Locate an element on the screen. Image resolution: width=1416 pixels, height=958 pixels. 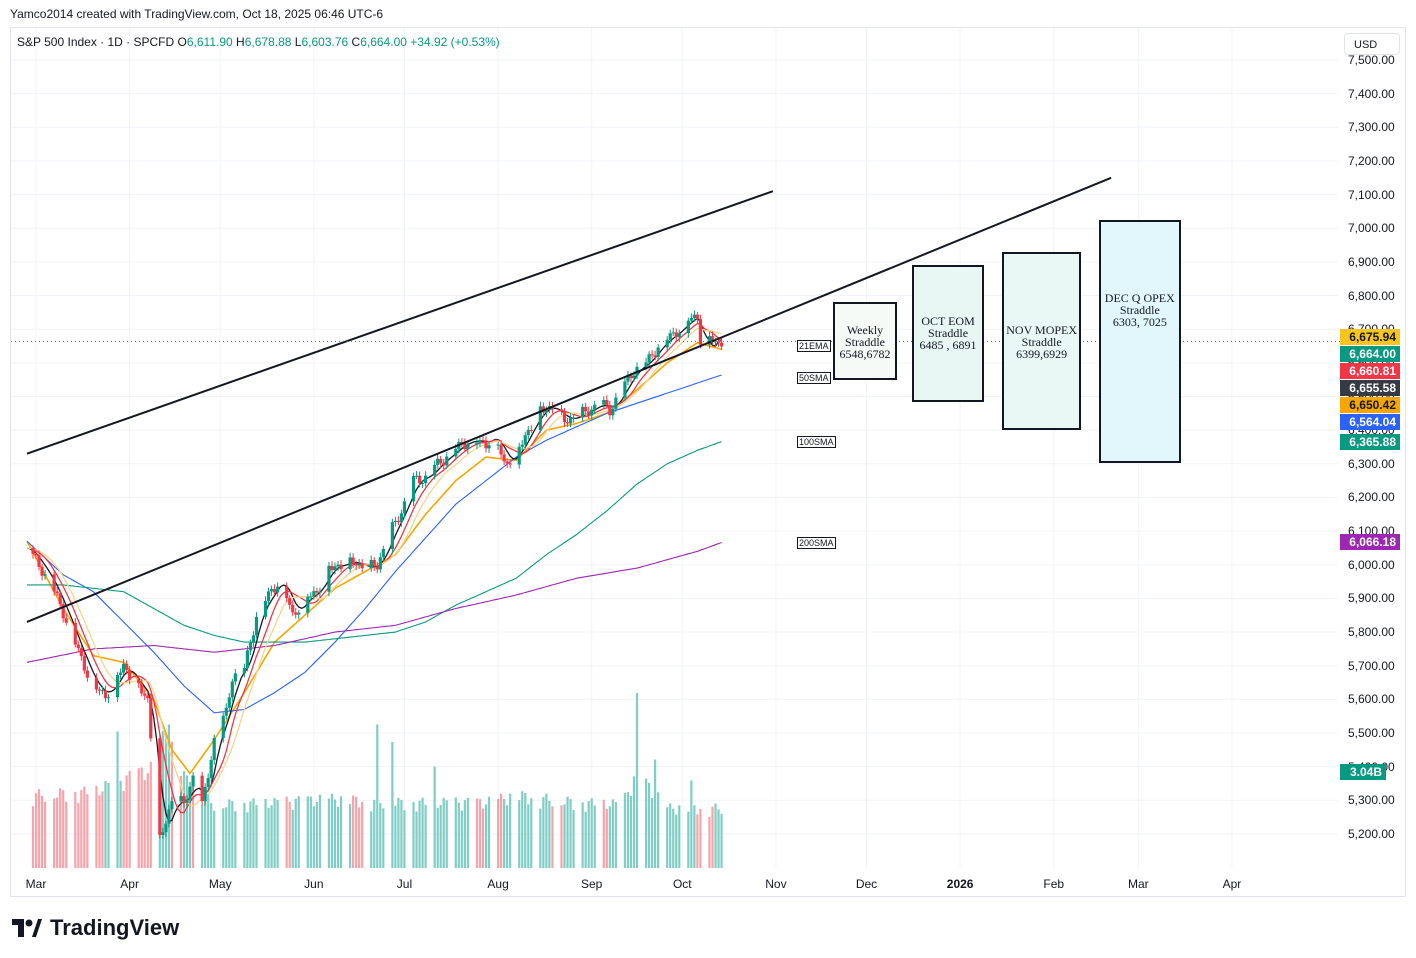
y-axis-tick: 5,800.00 is located at coordinates (1371, 632).